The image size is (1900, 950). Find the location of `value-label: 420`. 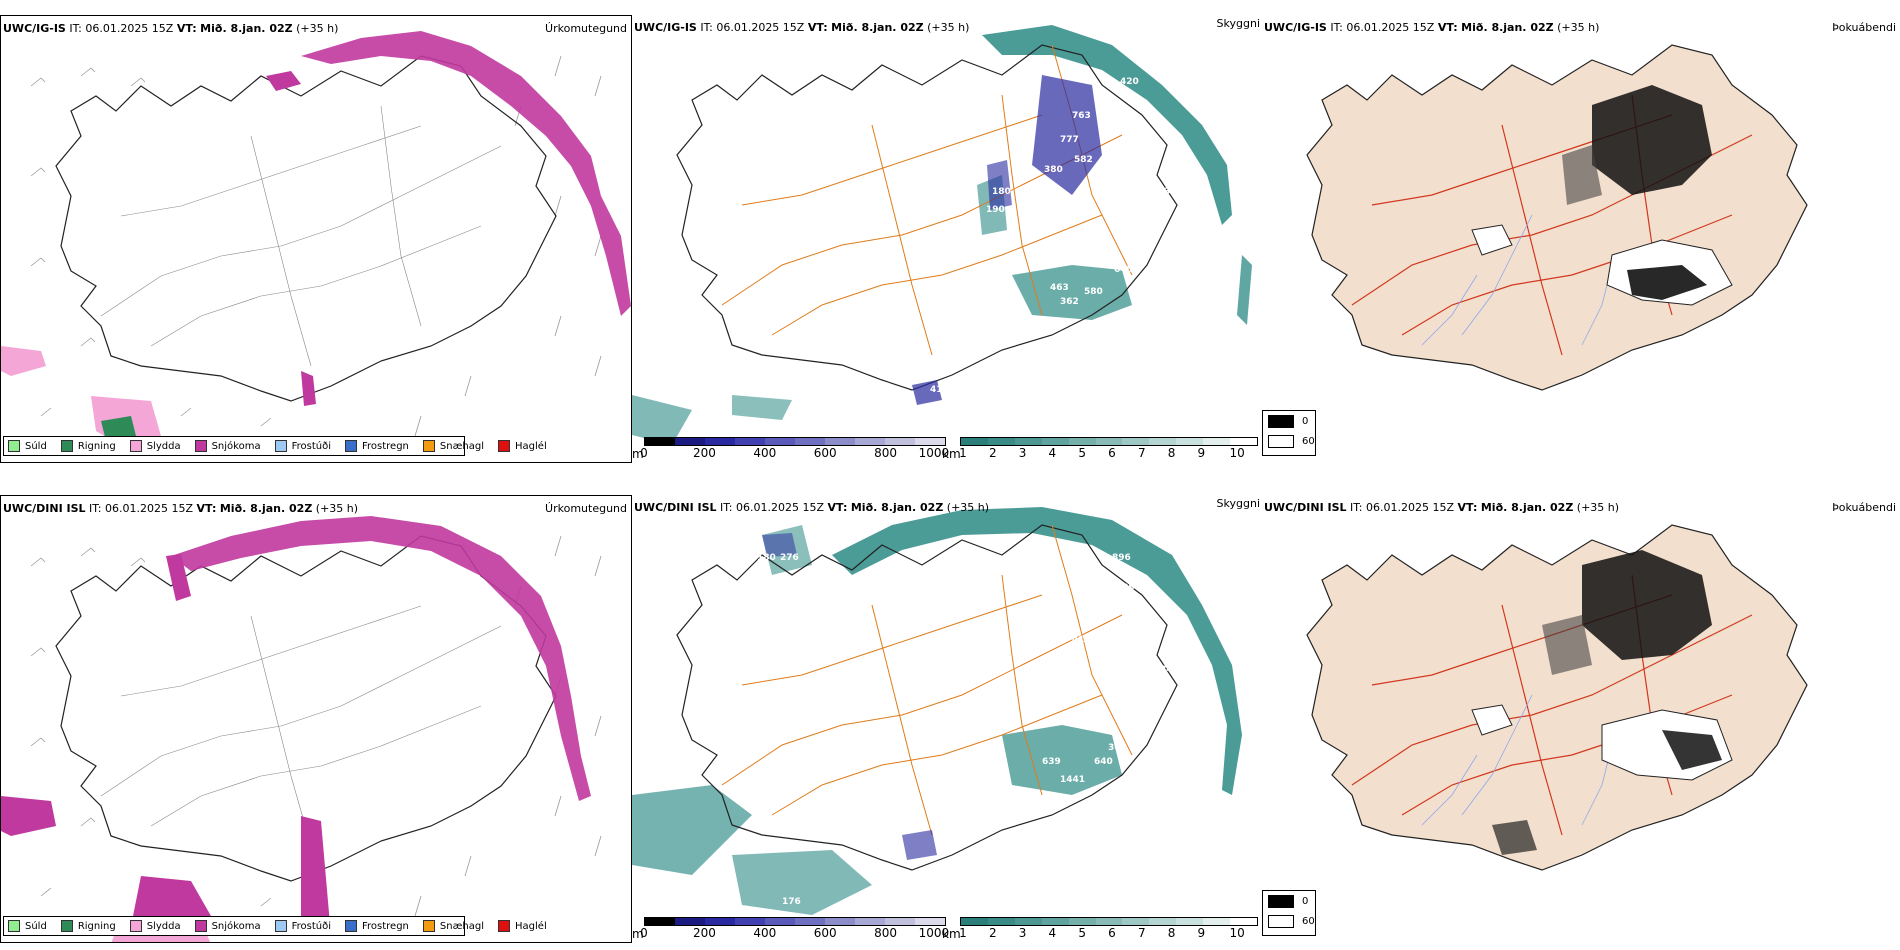

value-label: 420 is located at coordinates (1129, 82).